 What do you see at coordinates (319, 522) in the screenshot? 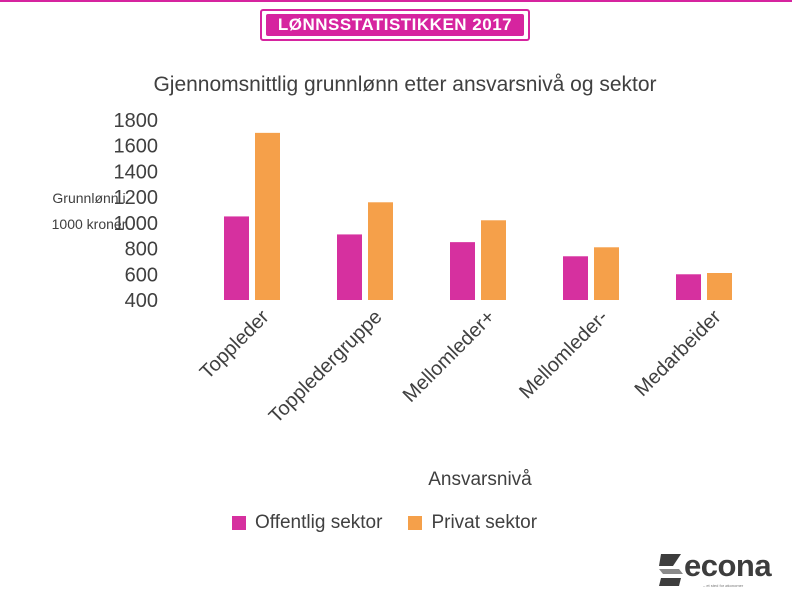
I see `legend-label-offentlig: Offentlig sektor` at bounding box center [319, 522].